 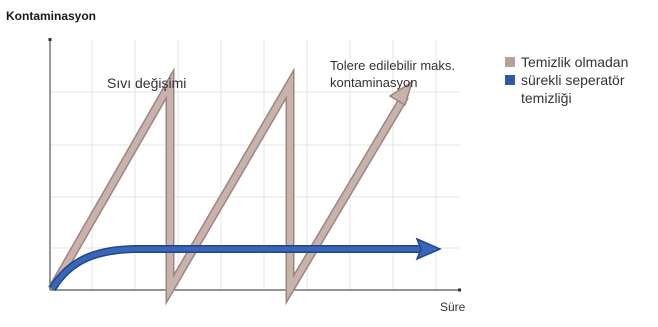 What do you see at coordinates (510, 80) in the screenshot?
I see `legend-swatch-continuous` at bounding box center [510, 80].